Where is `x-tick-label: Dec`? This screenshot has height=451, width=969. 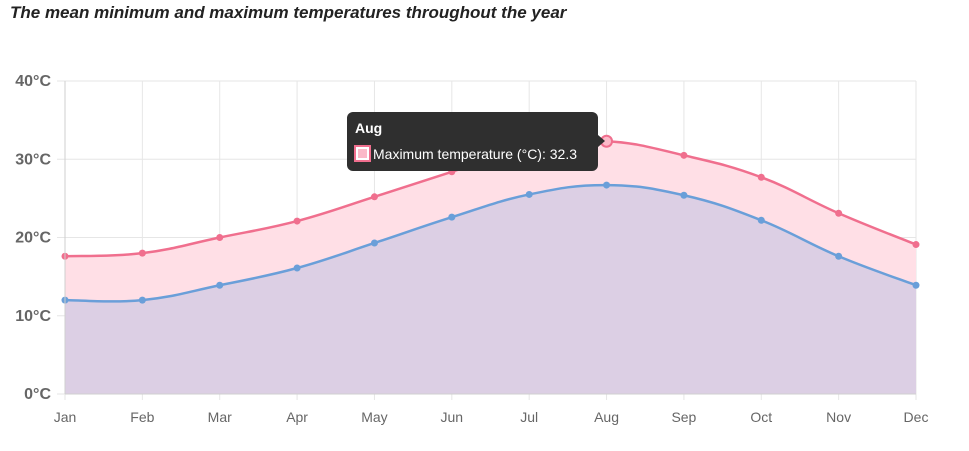 x-tick-label: Dec is located at coordinates (916, 417).